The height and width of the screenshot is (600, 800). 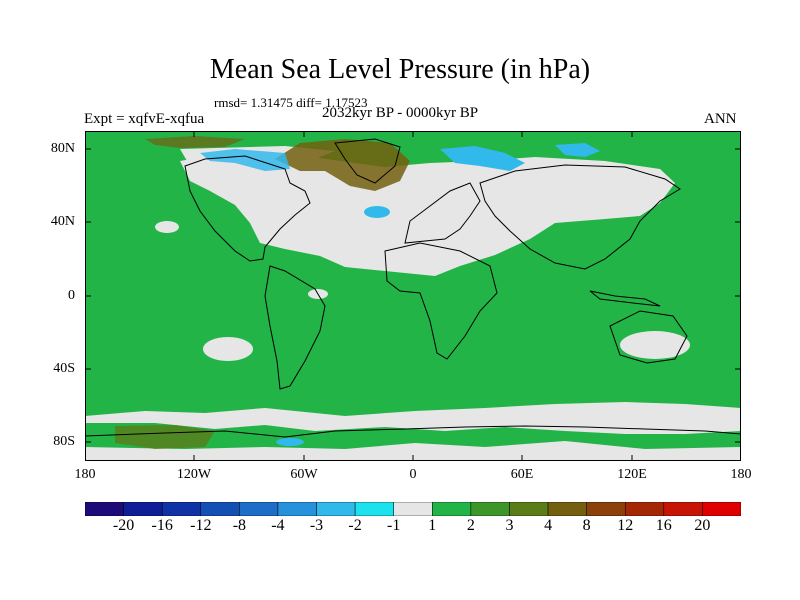 I want to click on negative-anomaly-canada, so click(x=245, y=160).